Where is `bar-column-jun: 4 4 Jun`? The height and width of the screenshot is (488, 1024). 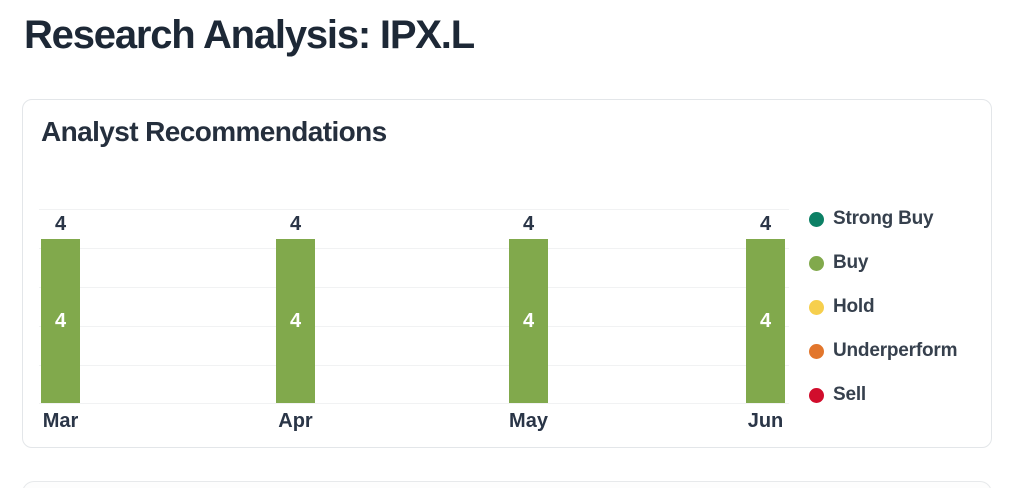
bar-column-jun: 4 4 Jun is located at coordinates (765, 320).